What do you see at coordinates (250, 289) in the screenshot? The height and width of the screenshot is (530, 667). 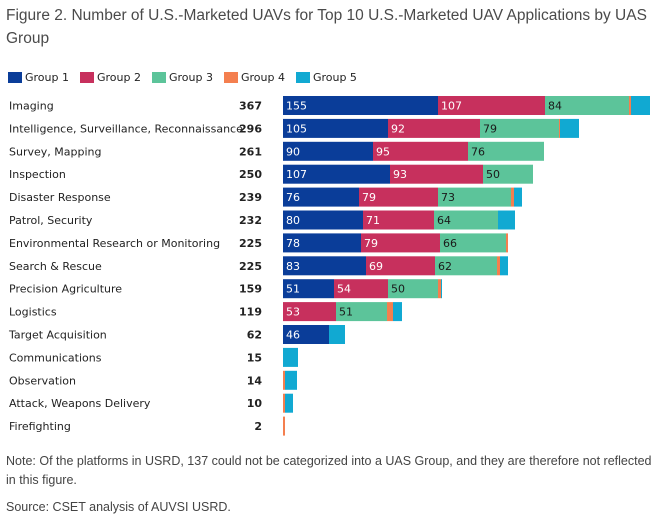 I see `total-label: 159` at bounding box center [250, 289].